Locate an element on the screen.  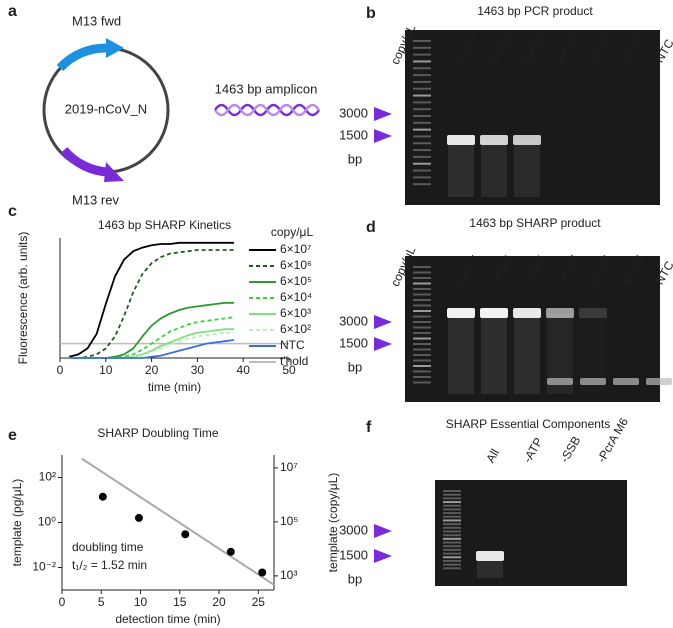
y-axis-label: template (pg/μL) is located at coordinates (17, 523).